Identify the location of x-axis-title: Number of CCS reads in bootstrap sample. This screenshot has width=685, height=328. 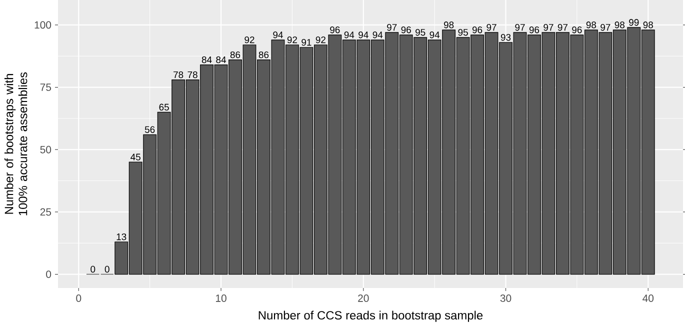
(370, 316).